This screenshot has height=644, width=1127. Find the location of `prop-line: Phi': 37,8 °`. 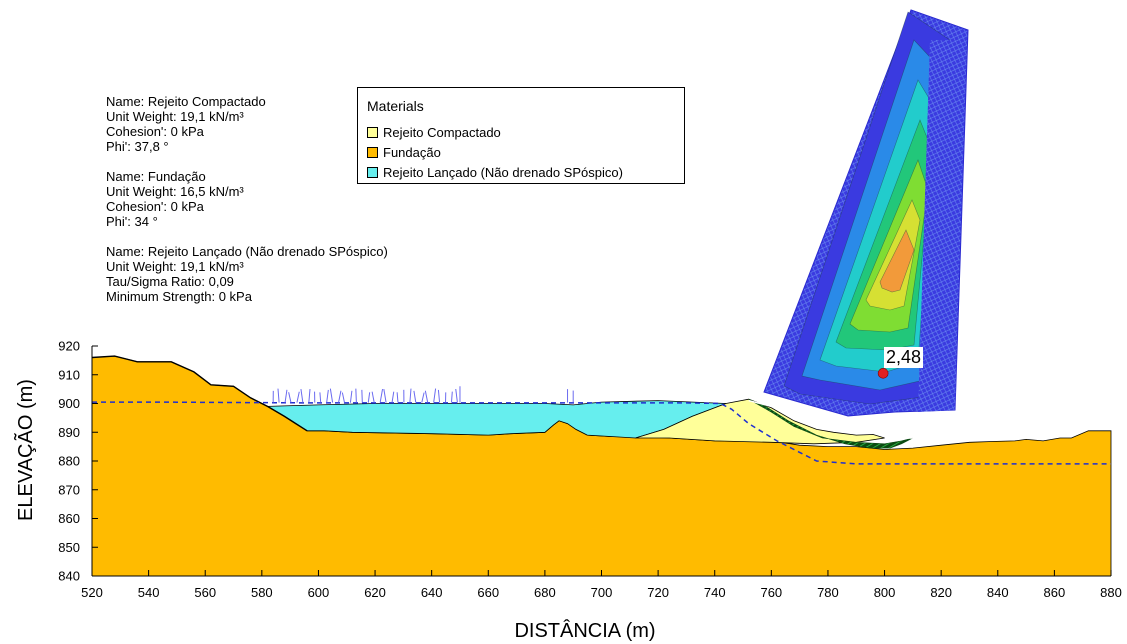

prop-line: Phi': 37,8 ° is located at coordinates (137, 146).